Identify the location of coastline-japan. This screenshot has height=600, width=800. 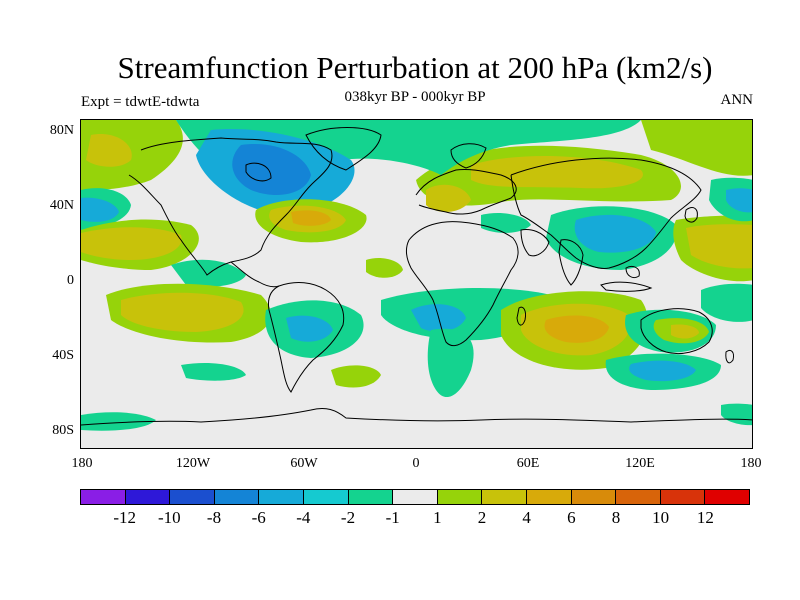
(691, 215).